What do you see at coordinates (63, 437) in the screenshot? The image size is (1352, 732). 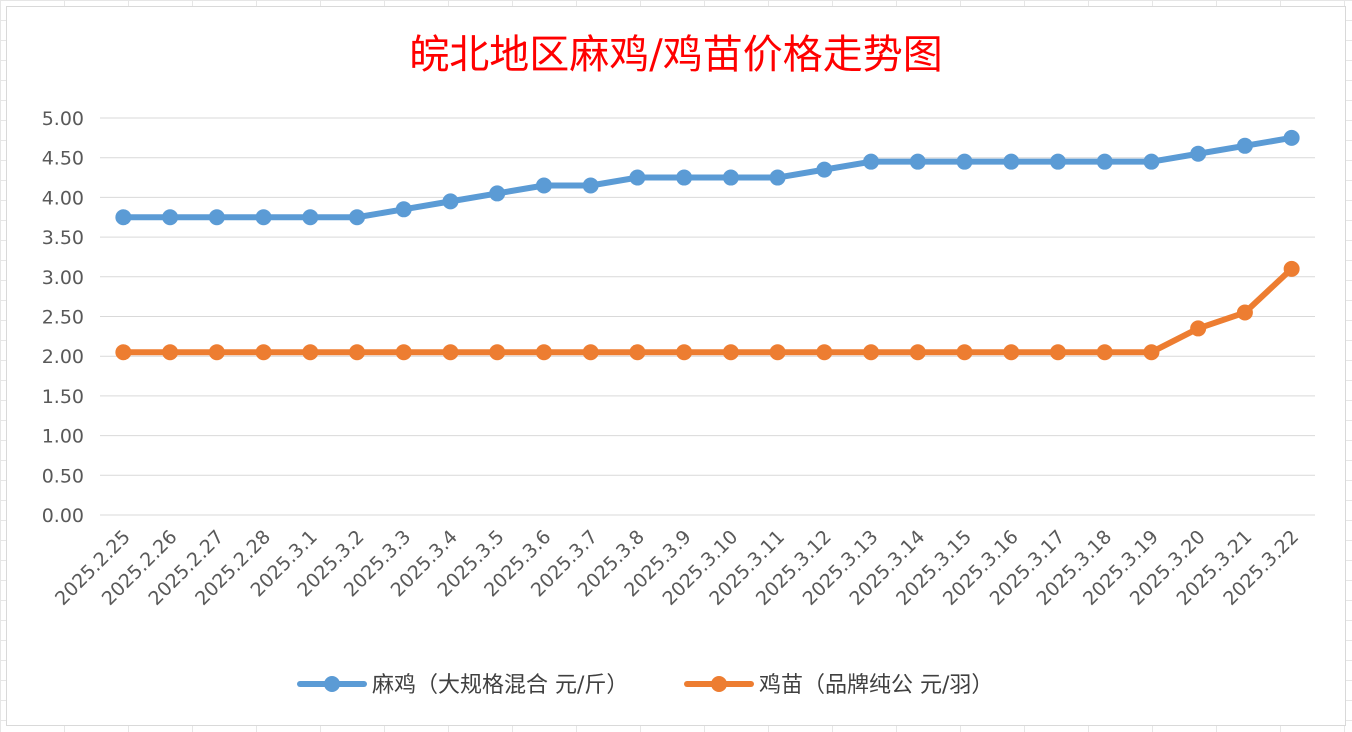 I see `y-tick-label: 1.00` at bounding box center [63, 437].